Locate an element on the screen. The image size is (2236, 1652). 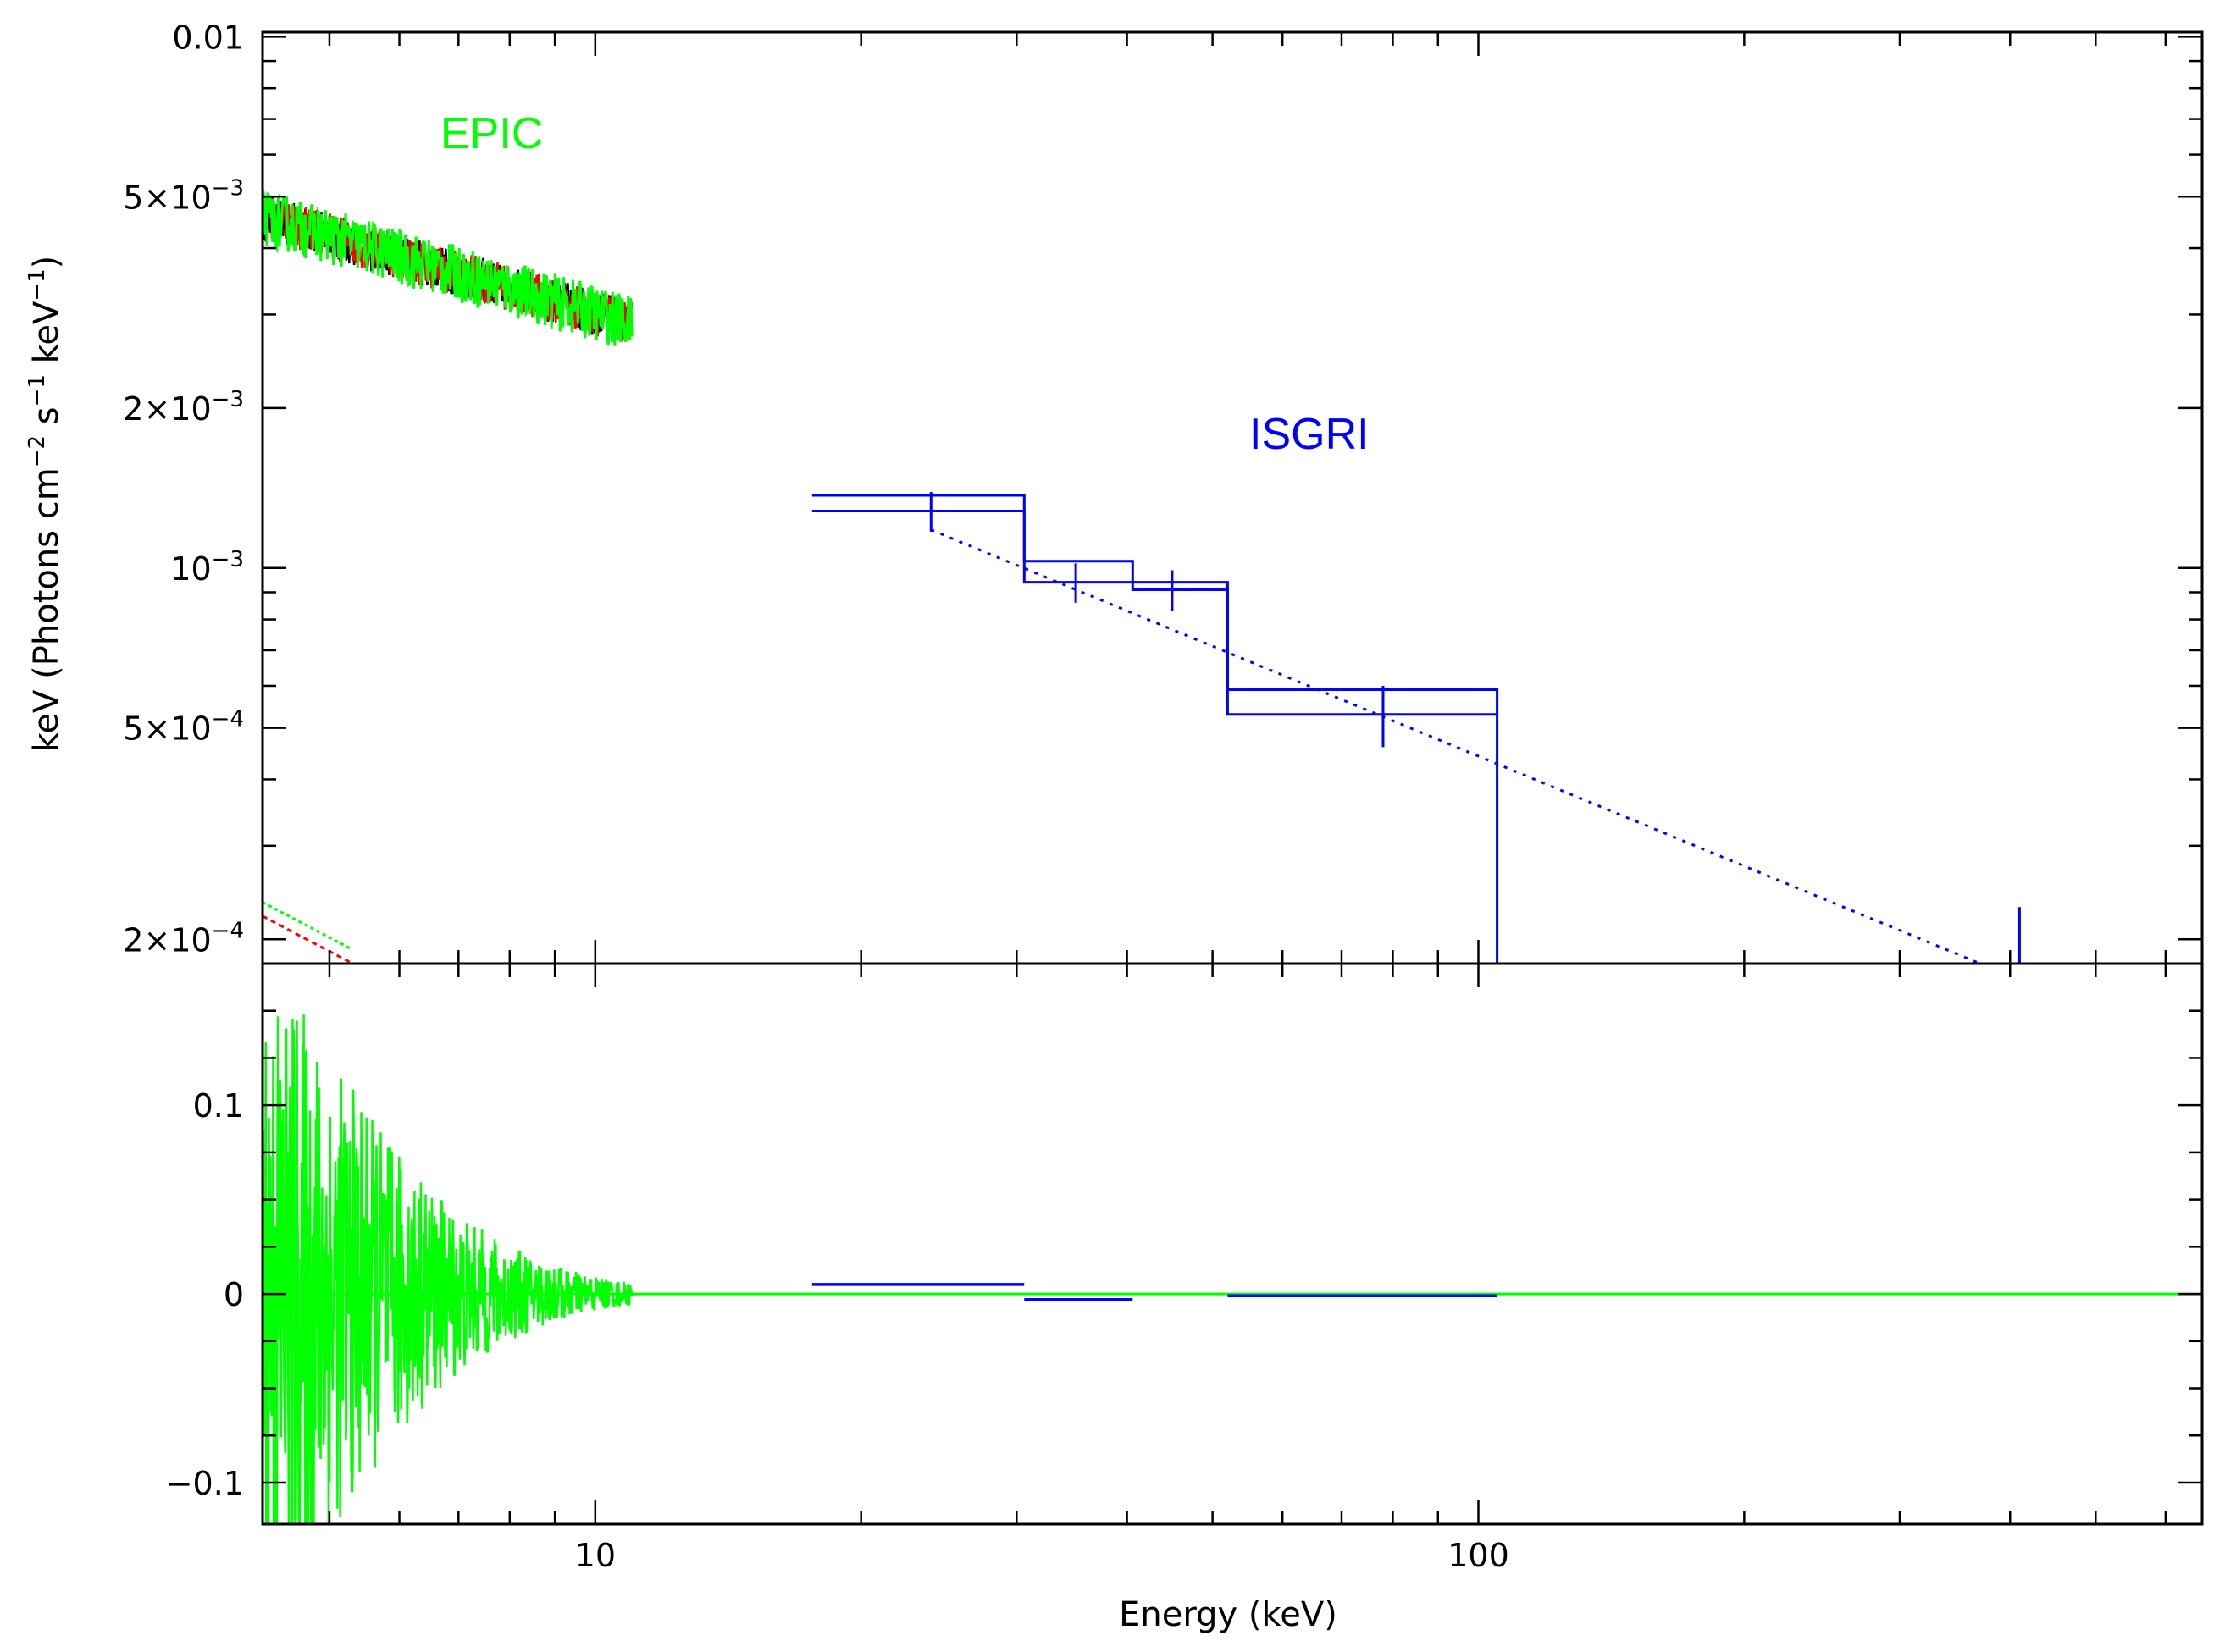
y-axis-title: keV (Photons cm−2 s−1 keV−1) is located at coordinates (45, 504).